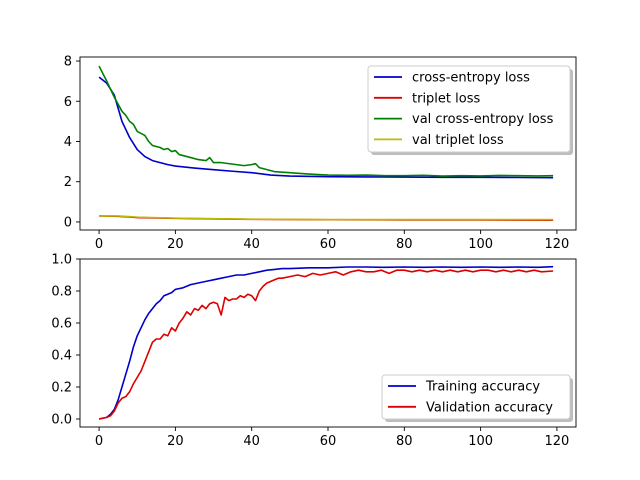  I want to click on y-tick-label: 2, so click(68, 182).